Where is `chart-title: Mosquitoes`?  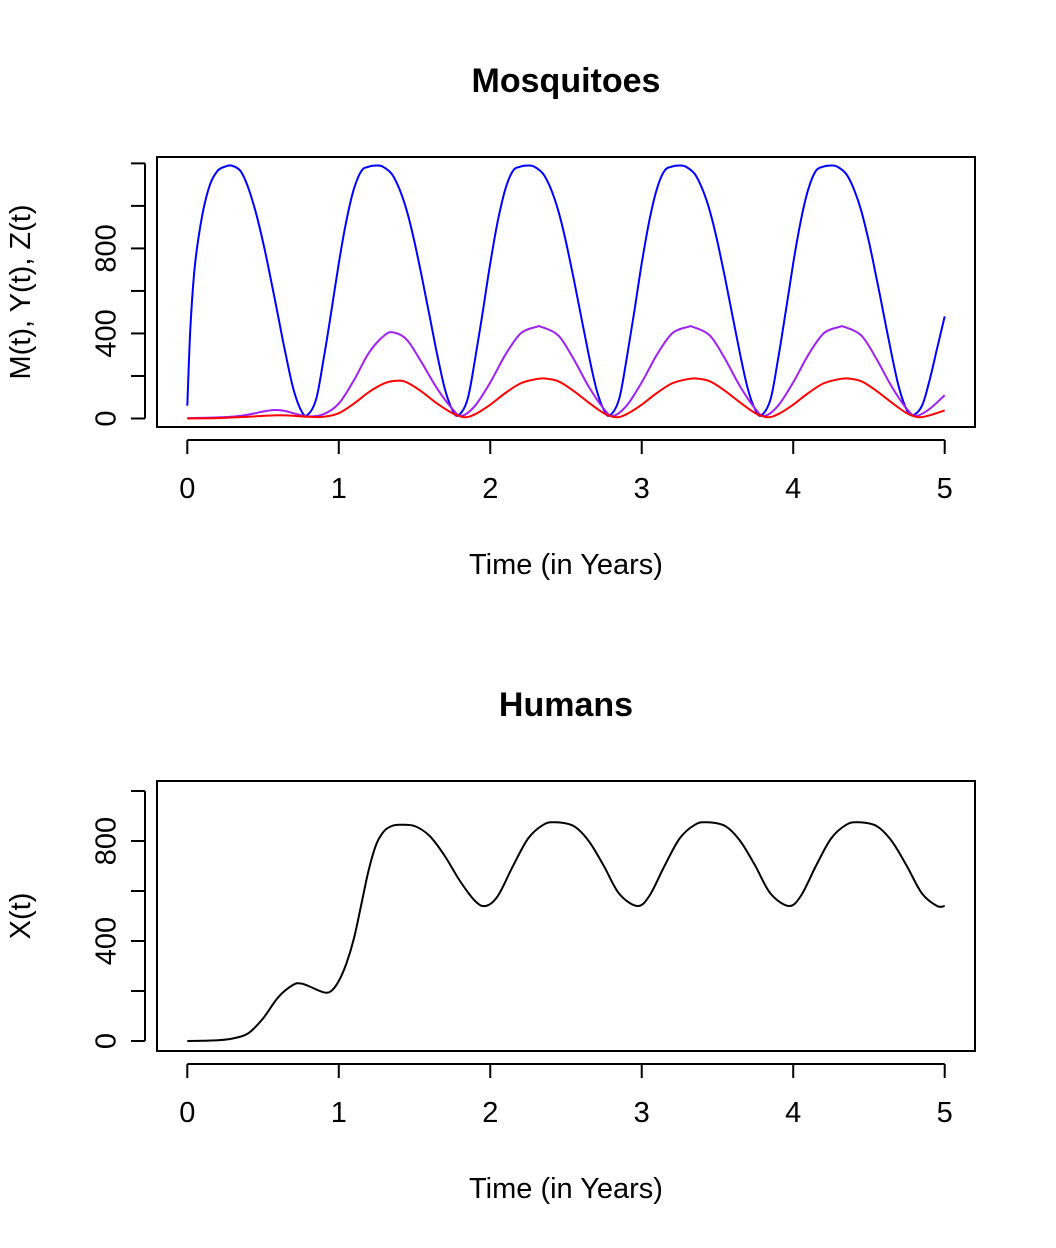
chart-title: Mosquitoes is located at coordinates (566, 81).